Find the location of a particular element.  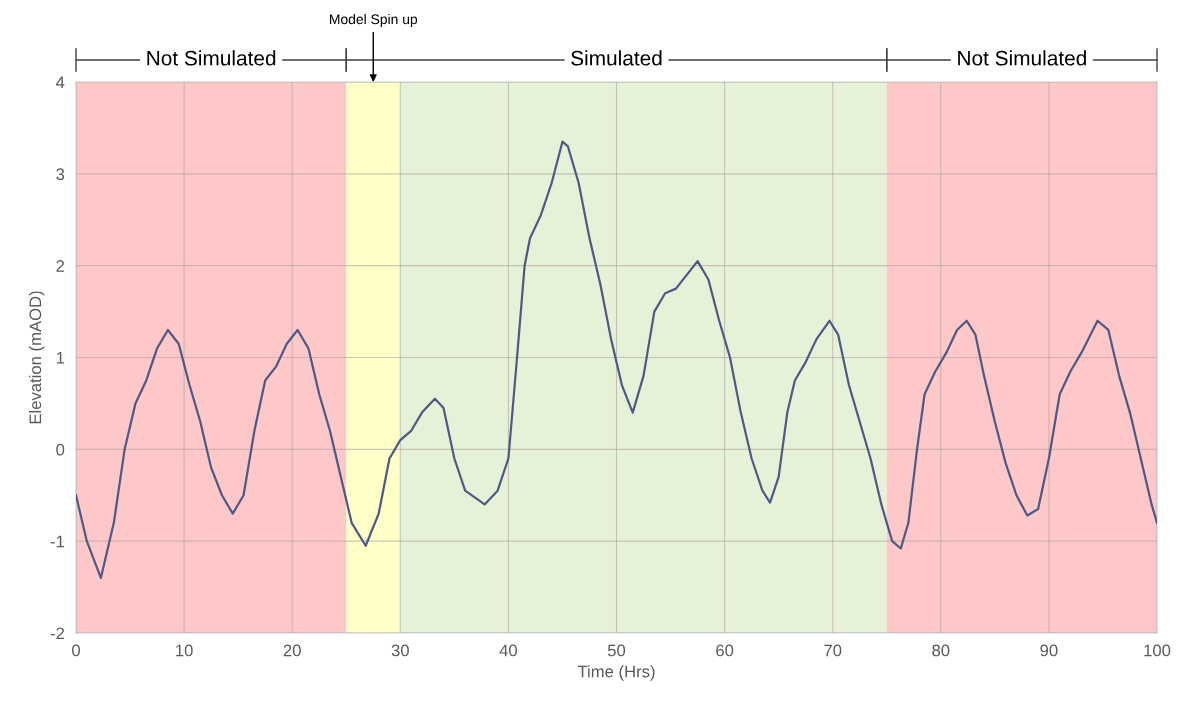

y-axis-title: Elevation (mAOD) is located at coordinates (36, 357).